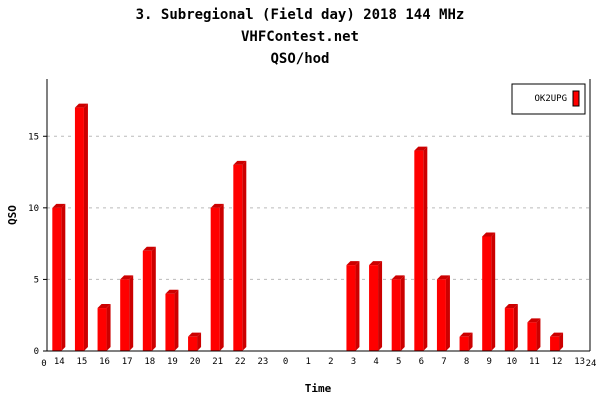 The height and width of the screenshot is (400, 600). I want to click on y-axis-label: QSO, so click(12, 215).